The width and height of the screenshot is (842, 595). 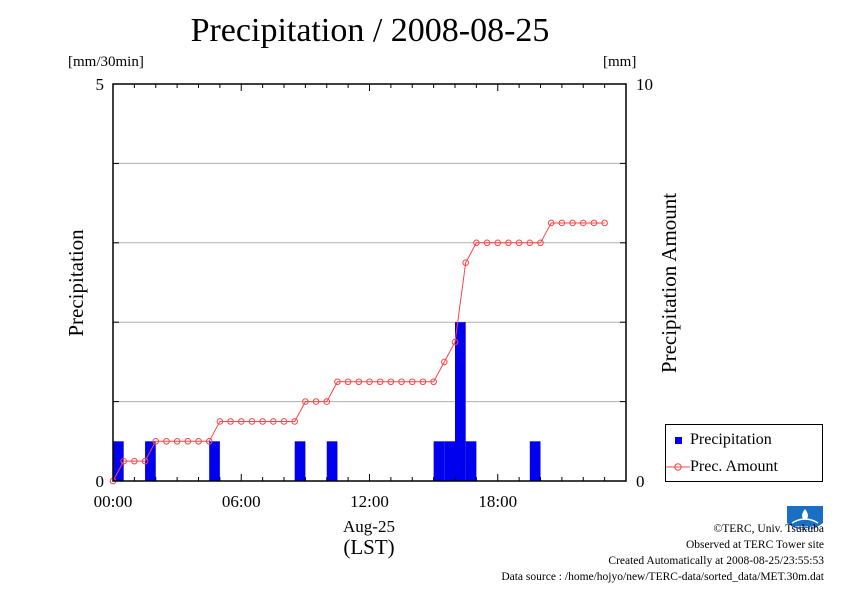 What do you see at coordinates (241, 501) in the screenshot?
I see `x-tick-label: 06:00` at bounding box center [241, 501].